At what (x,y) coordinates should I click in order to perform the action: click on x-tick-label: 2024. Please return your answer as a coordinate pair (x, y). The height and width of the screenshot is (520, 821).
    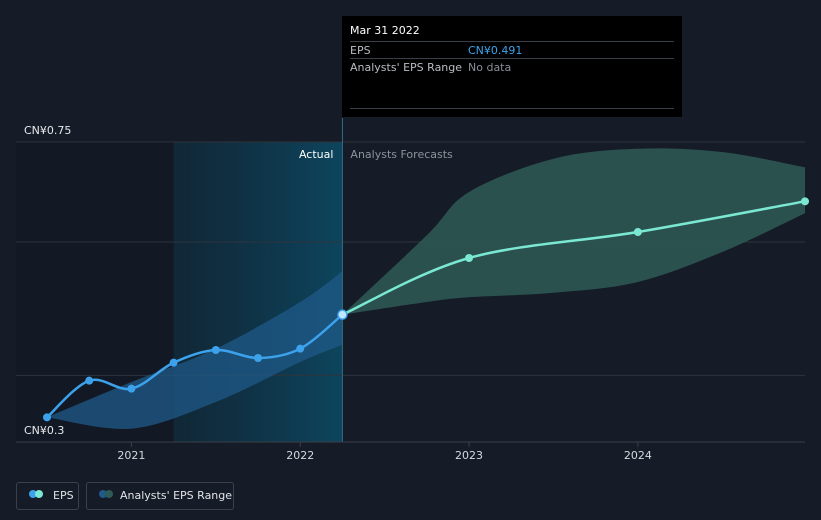
    Looking at the image, I should click on (638, 455).